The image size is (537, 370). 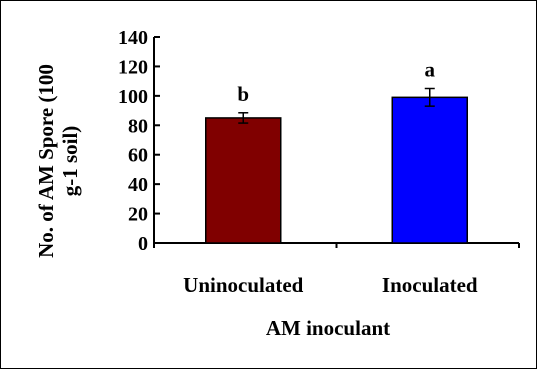 What do you see at coordinates (133, 38) in the screenshot?
I see `y-tick-label: 140` at bounding box center [133, 38].